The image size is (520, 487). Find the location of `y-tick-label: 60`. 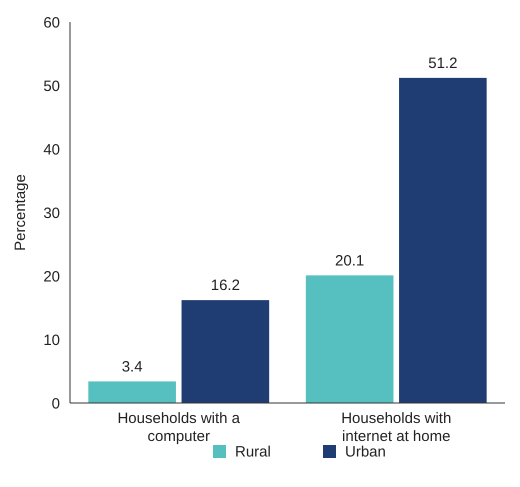

y-tick-label: 60 is located at coordinates (51, 23).